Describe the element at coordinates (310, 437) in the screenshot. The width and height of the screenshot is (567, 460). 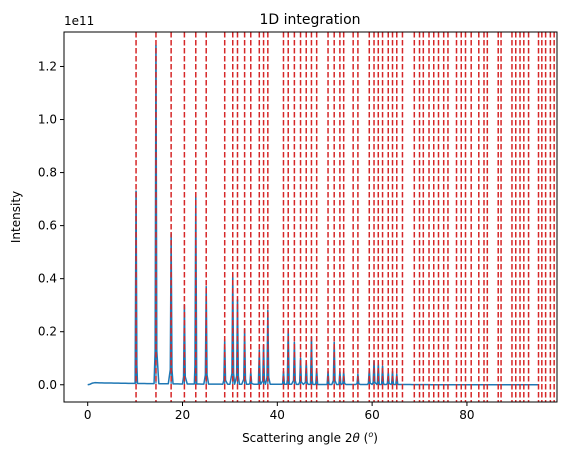
I see `x-axis-label: Scattering angle 2θ (o)` at that location.